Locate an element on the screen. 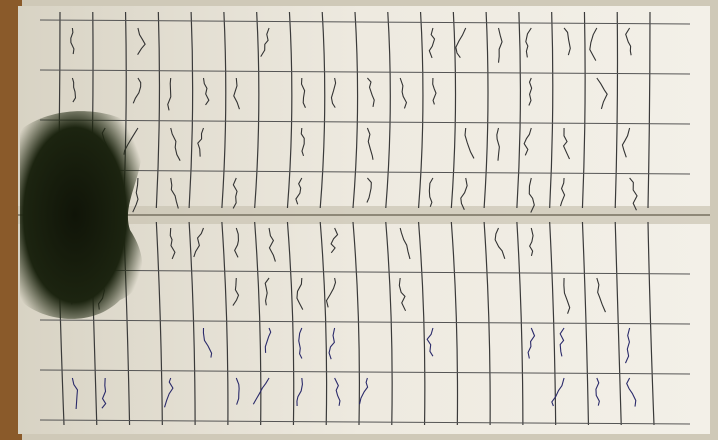 Image resolution: width=718 pixels, height=440 pixels. hand-shadow is located at coordinates (81, 215).